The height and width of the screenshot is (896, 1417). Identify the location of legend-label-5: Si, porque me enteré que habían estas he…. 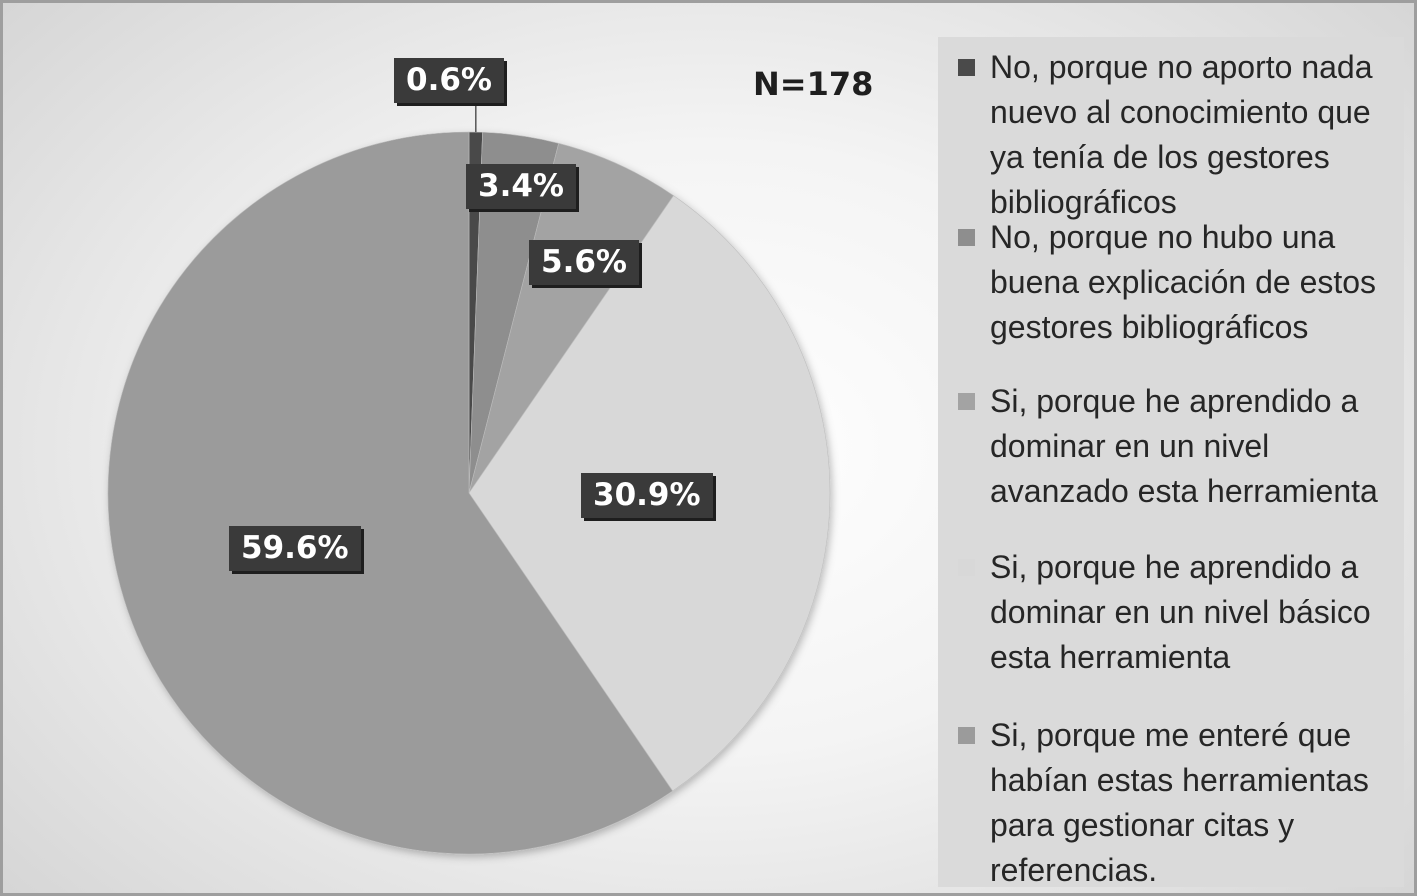
(1179, 802).